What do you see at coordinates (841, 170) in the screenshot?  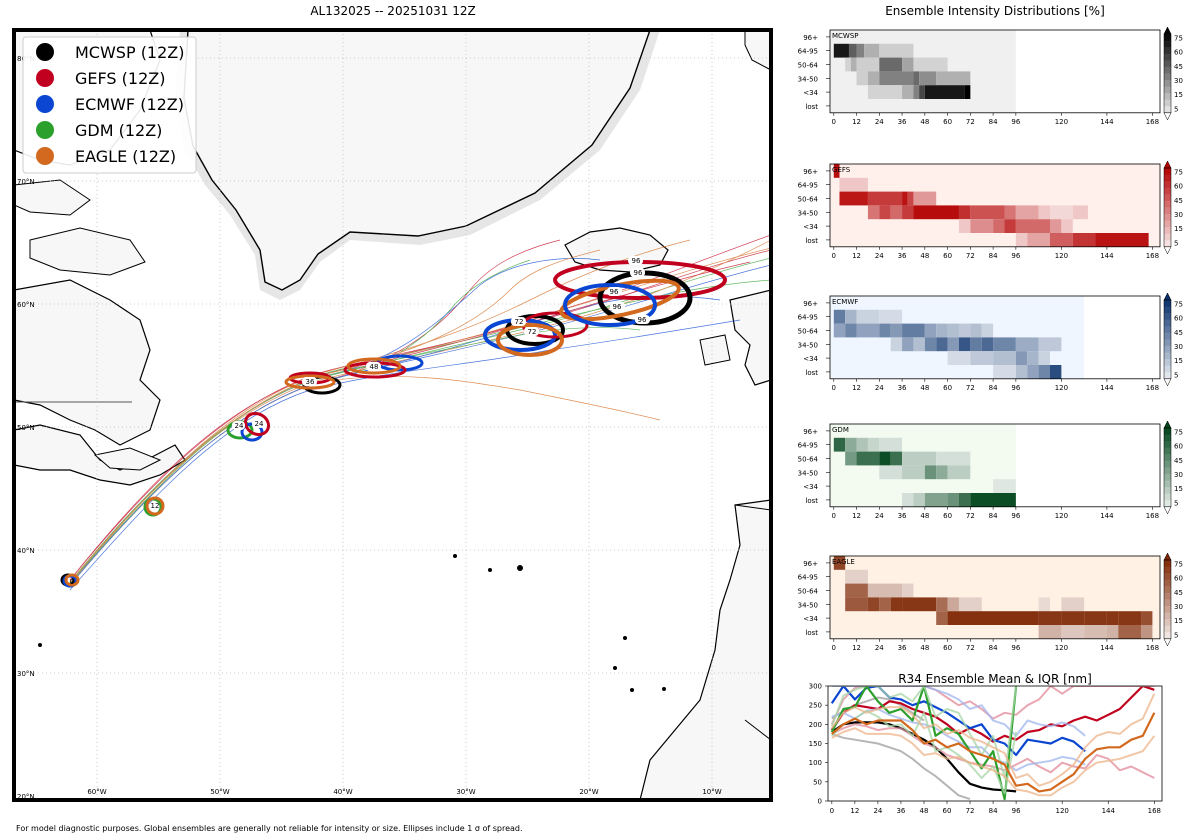 I see `heatmap-gefs-label: GEFS` at bounding box center [841, 170].